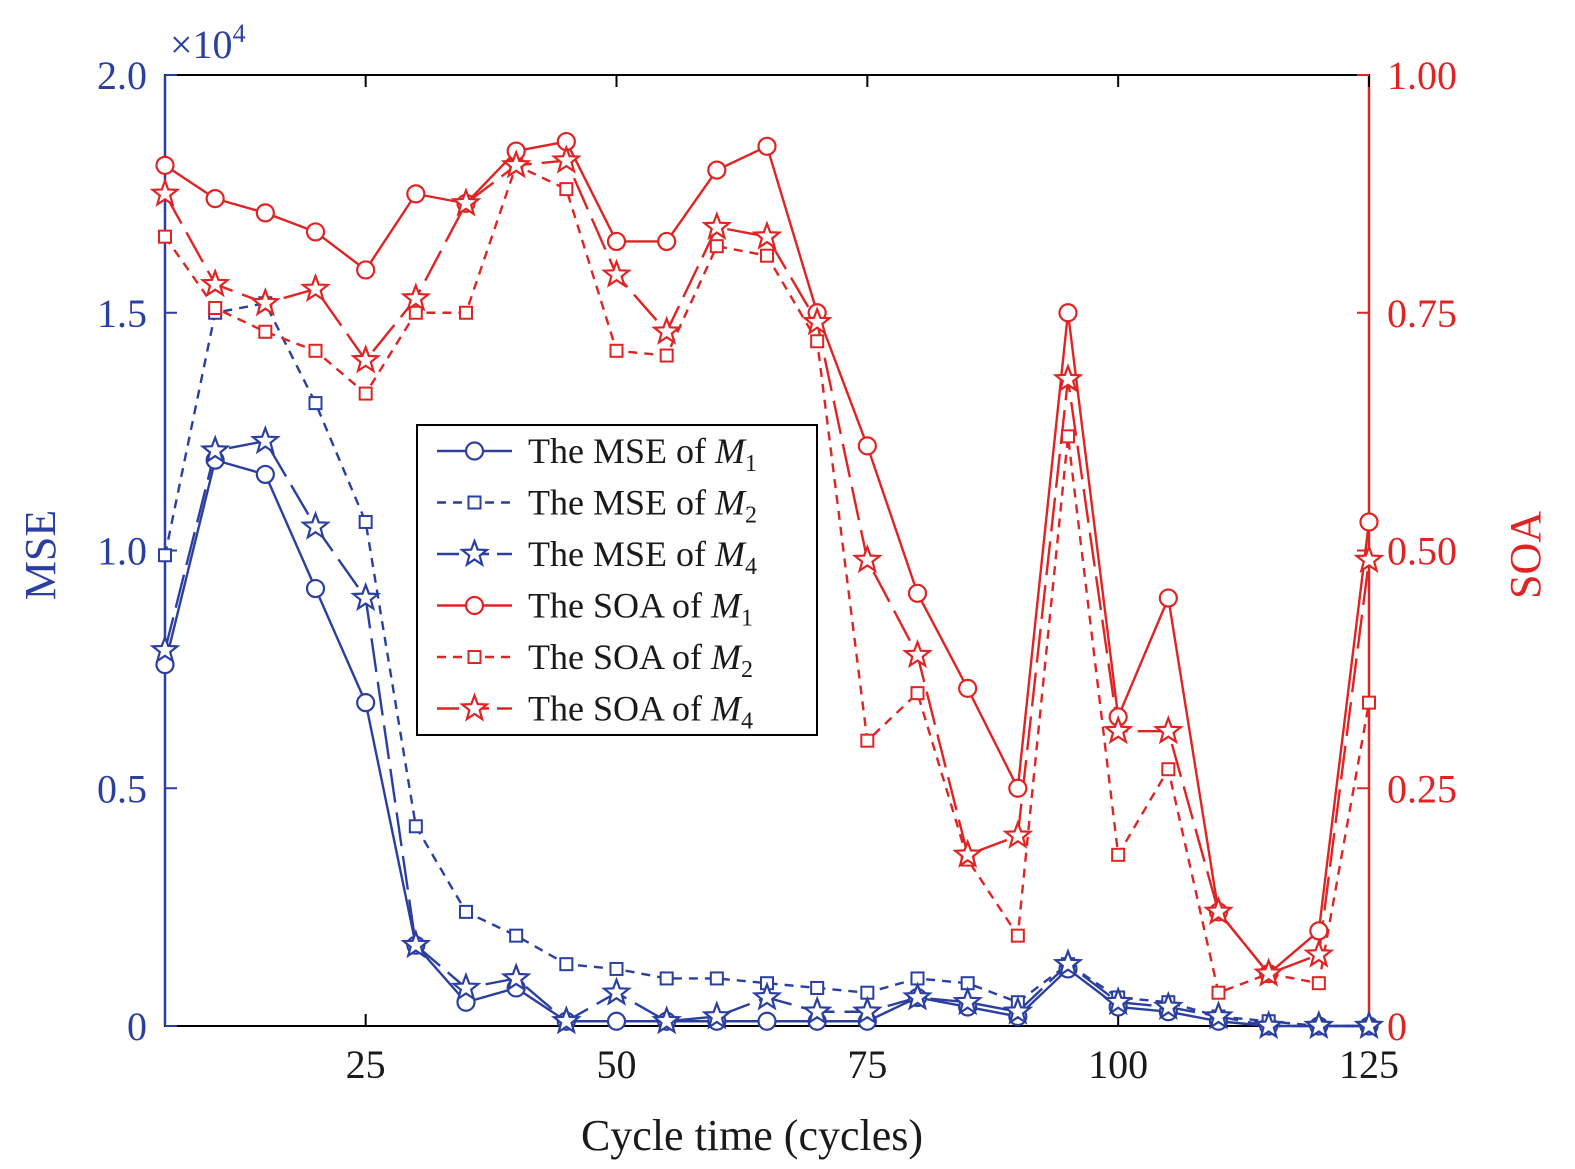 The height and width of the screenshot is (1169, 1575). Describe the element at coordinates (366, 1064) in the screenshot. I see `x-tick-label: 25` at that location.